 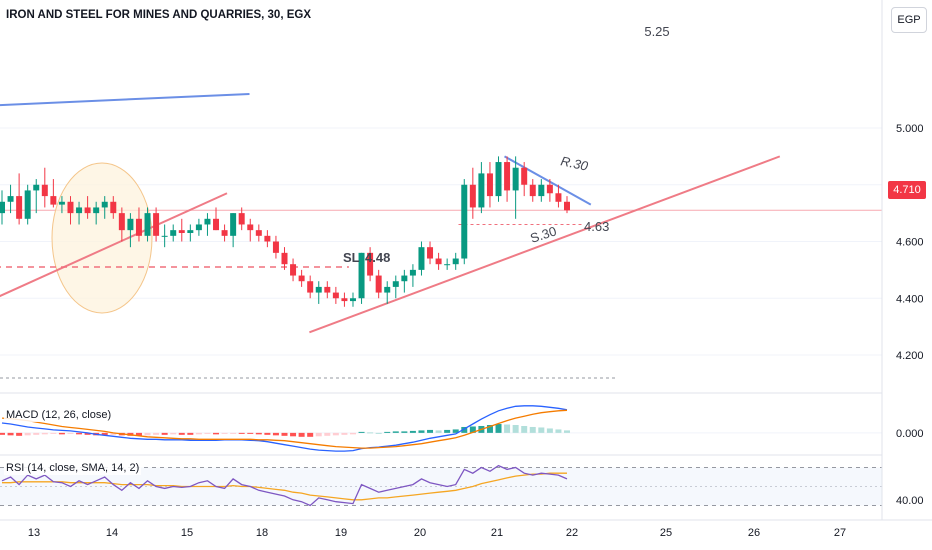 What do you see at coordinates (572, 533) in the screenshot?
I see `time-tick-label: 22` at bounding box center [572, 533].